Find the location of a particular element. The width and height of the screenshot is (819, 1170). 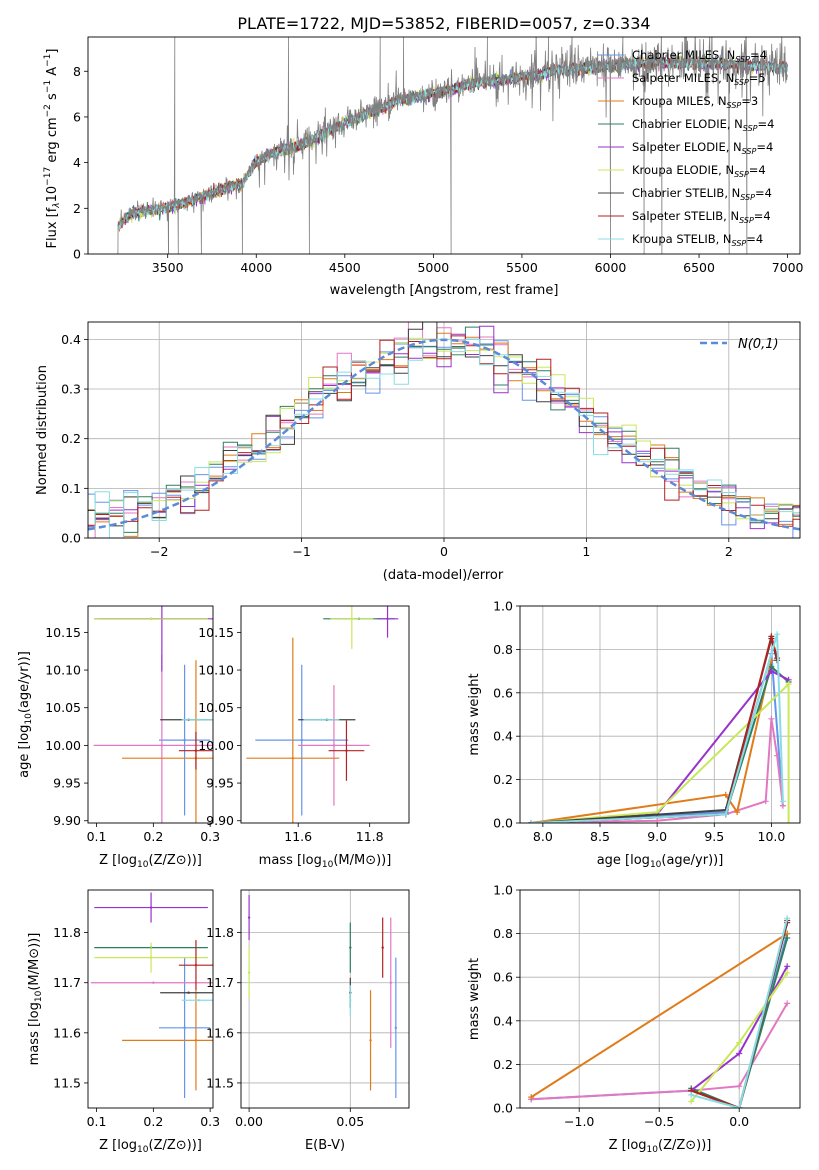

point-kroupa_miles is located at coordinates (196, 1040).